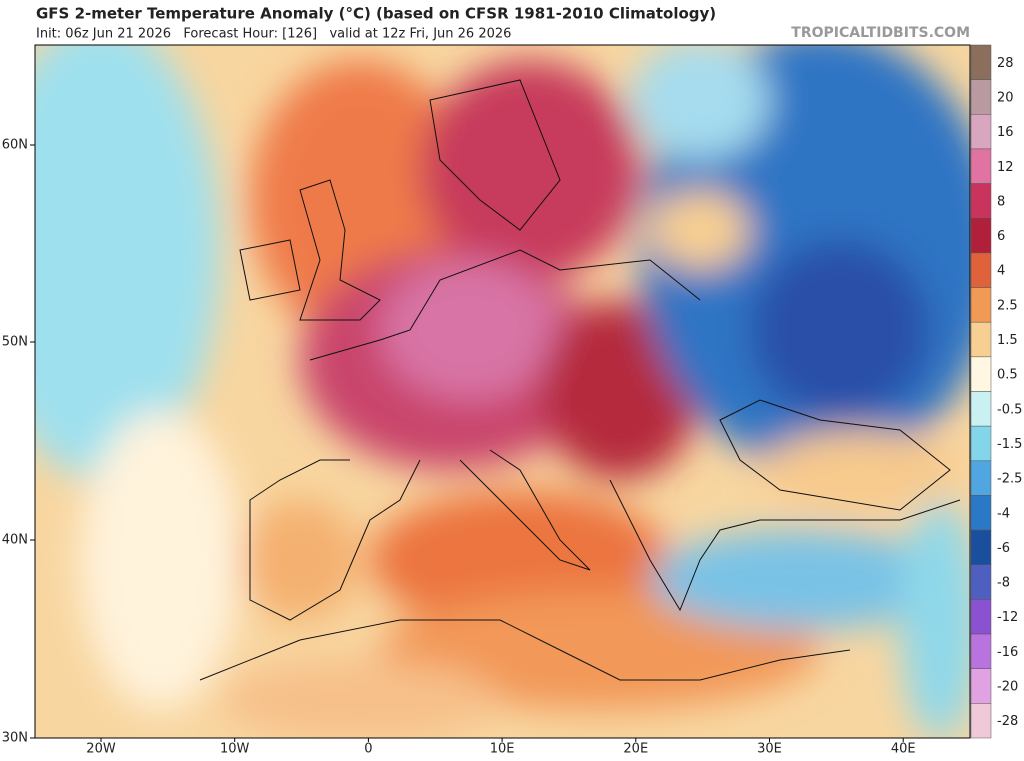 The width and height of the screenshot is (1024, 761). I want to click on colorbar-label: -0.5, so click(1009, 409).